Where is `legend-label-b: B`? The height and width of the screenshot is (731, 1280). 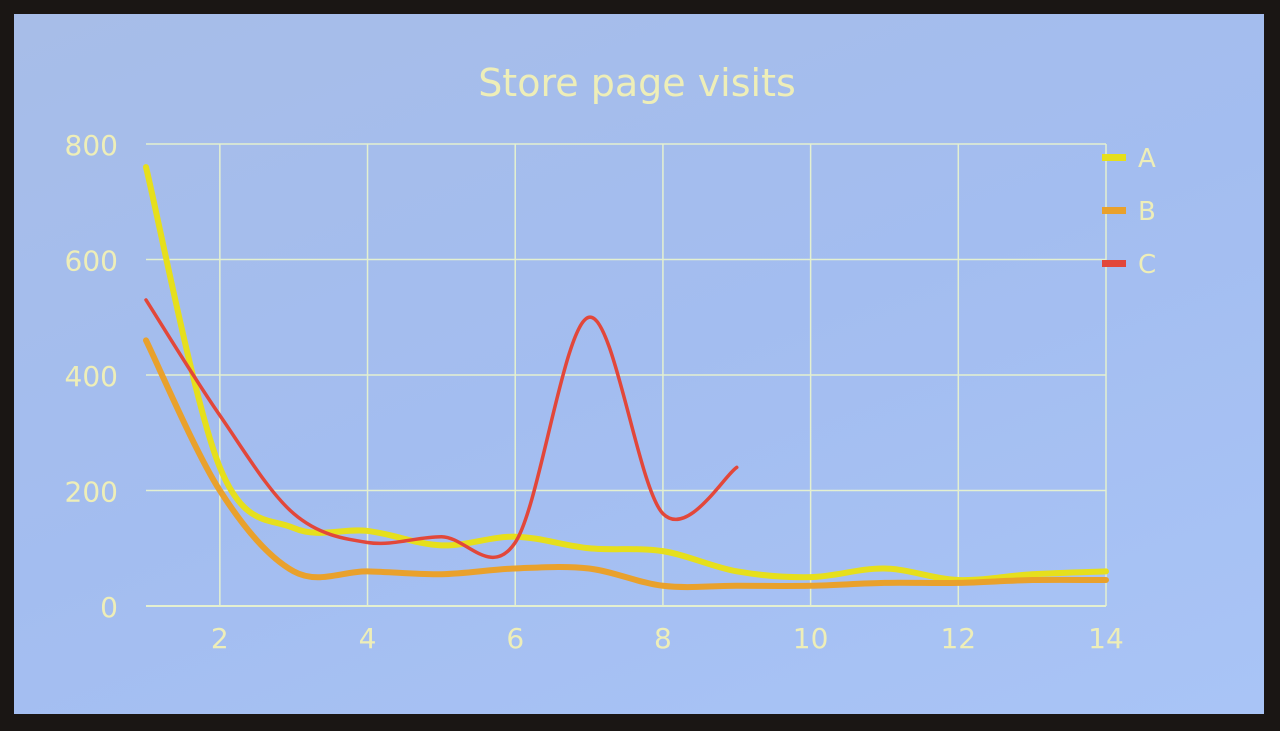 legend-label-b: B is located at coordinates (1147, 212).